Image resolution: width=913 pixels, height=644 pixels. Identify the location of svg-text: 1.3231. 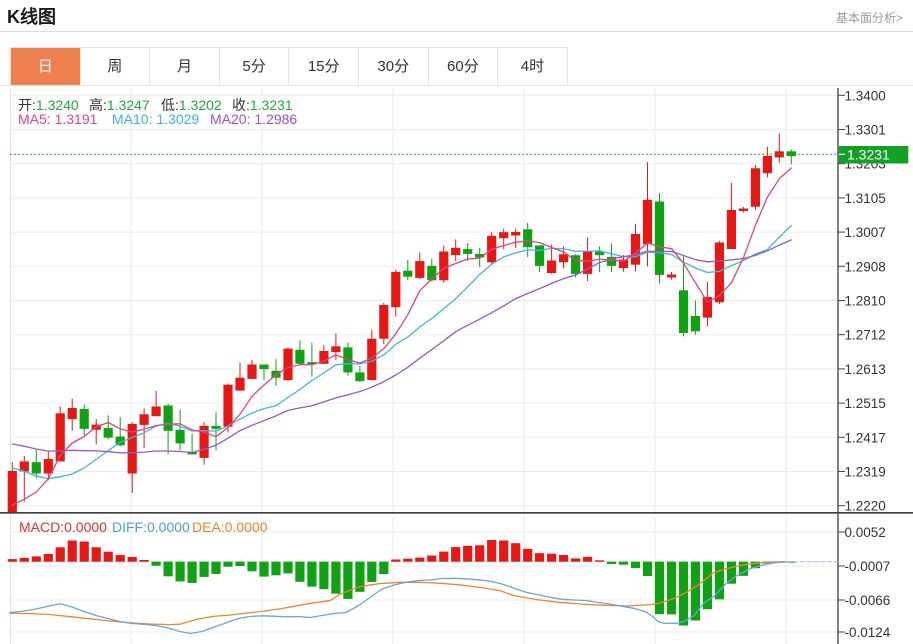
(868, 155).